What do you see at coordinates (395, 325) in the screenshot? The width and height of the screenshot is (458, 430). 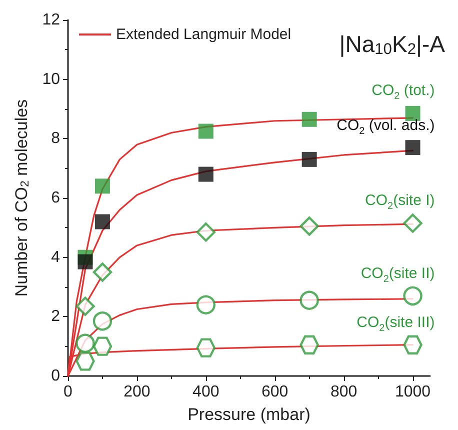 I see `series-label: CO$_{2}$(site III)` at bounding box center [395, 325].